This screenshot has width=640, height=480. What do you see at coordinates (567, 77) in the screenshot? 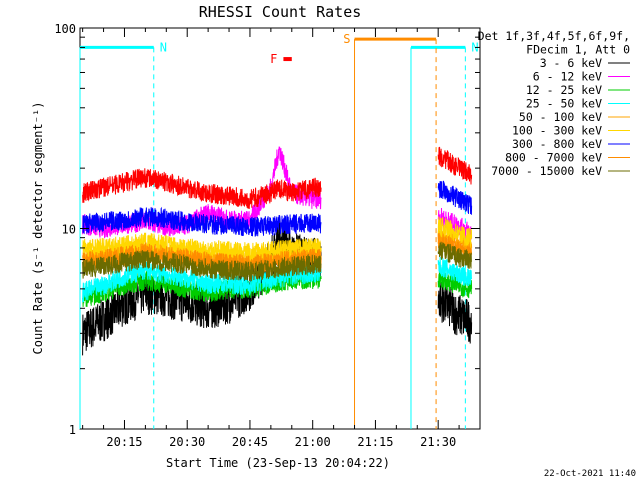
I see `legend-entry-label: 6 - 12 keV` at bounding box center [567, 77].